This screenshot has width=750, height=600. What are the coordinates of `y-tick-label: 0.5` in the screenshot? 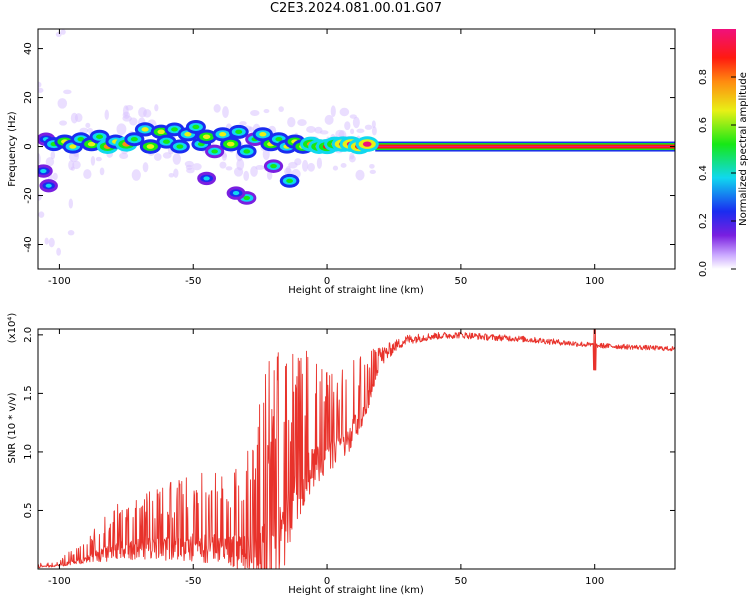 It's located at (28, 511).